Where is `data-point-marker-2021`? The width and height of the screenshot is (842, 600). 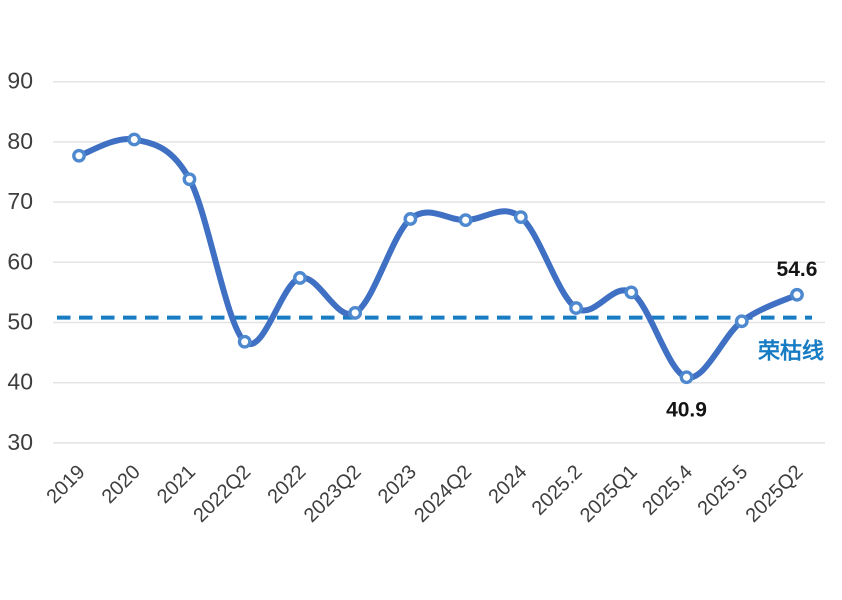 data-point-marker-2021 is located at coordinates (189, 179).